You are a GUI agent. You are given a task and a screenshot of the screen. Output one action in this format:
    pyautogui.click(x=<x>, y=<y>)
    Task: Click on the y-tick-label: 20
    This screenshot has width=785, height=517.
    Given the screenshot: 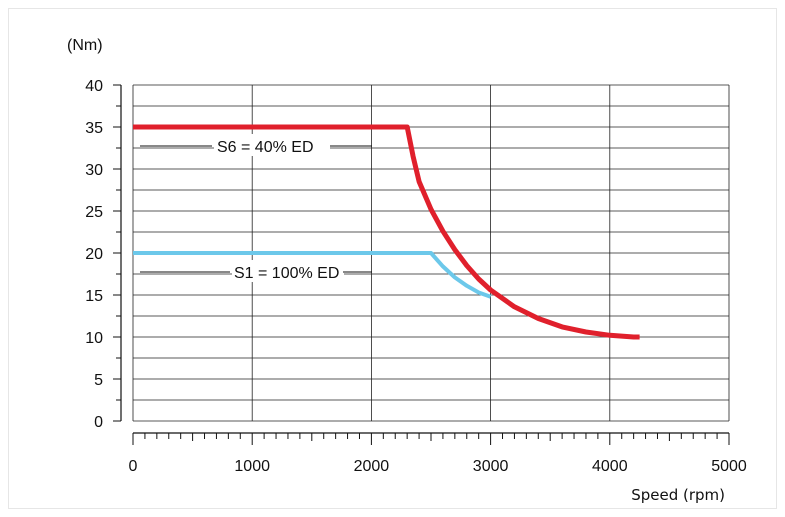 What is the action you would take?
    pyautogui.click(x=94, y=254)
    